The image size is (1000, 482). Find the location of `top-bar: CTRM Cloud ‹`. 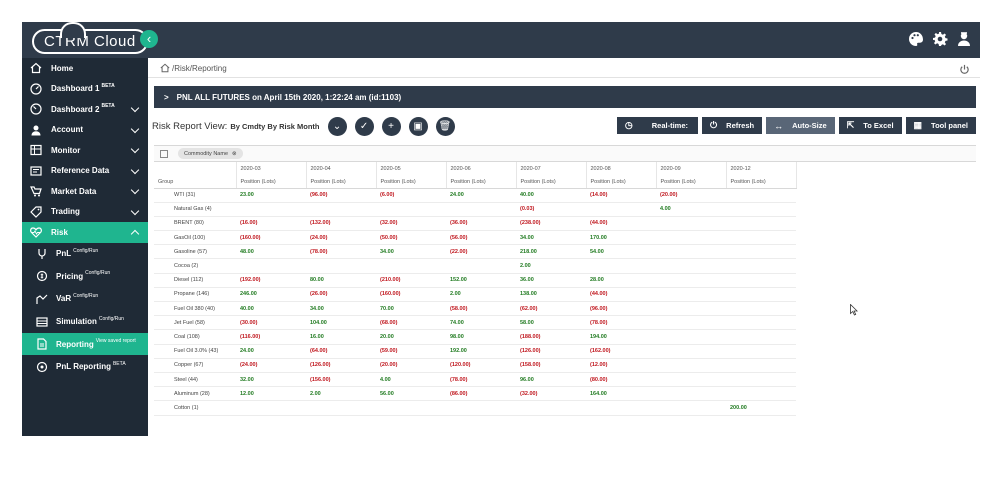

top-bar: CTRM Cloud ‹ is located at coordinates (501, 39).